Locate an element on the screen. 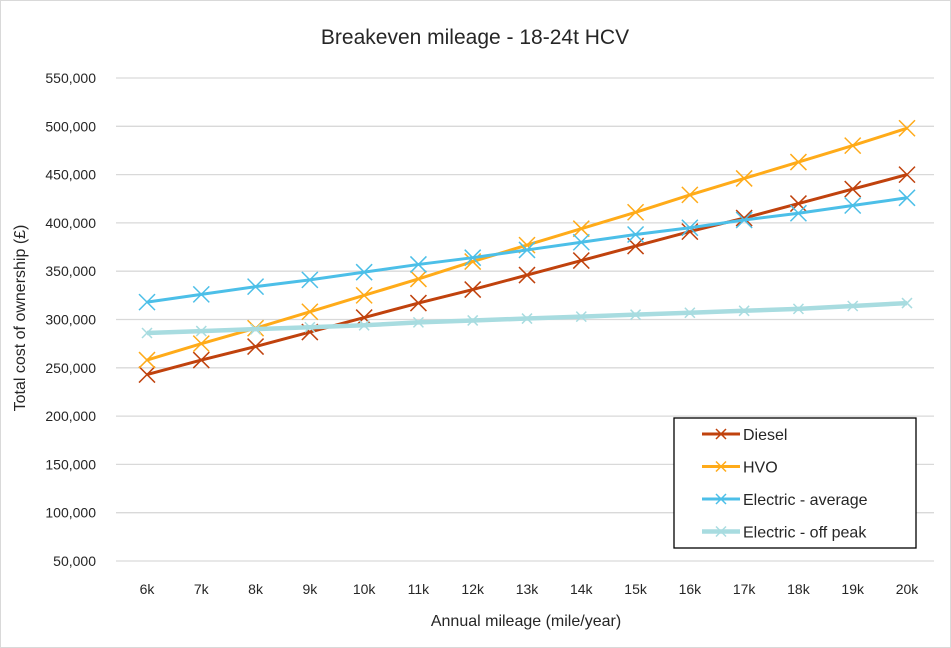  y-tick-label: 300,000 is located at coordinates (70, 320).